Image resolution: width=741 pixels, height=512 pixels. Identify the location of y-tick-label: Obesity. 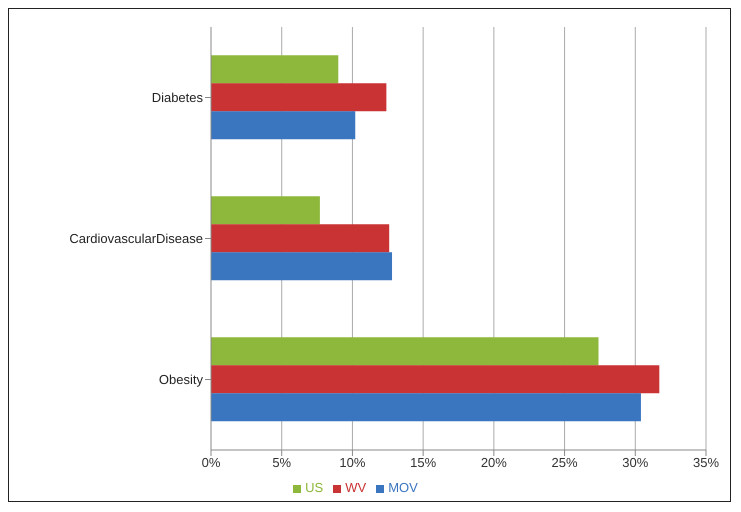
(181, 380).